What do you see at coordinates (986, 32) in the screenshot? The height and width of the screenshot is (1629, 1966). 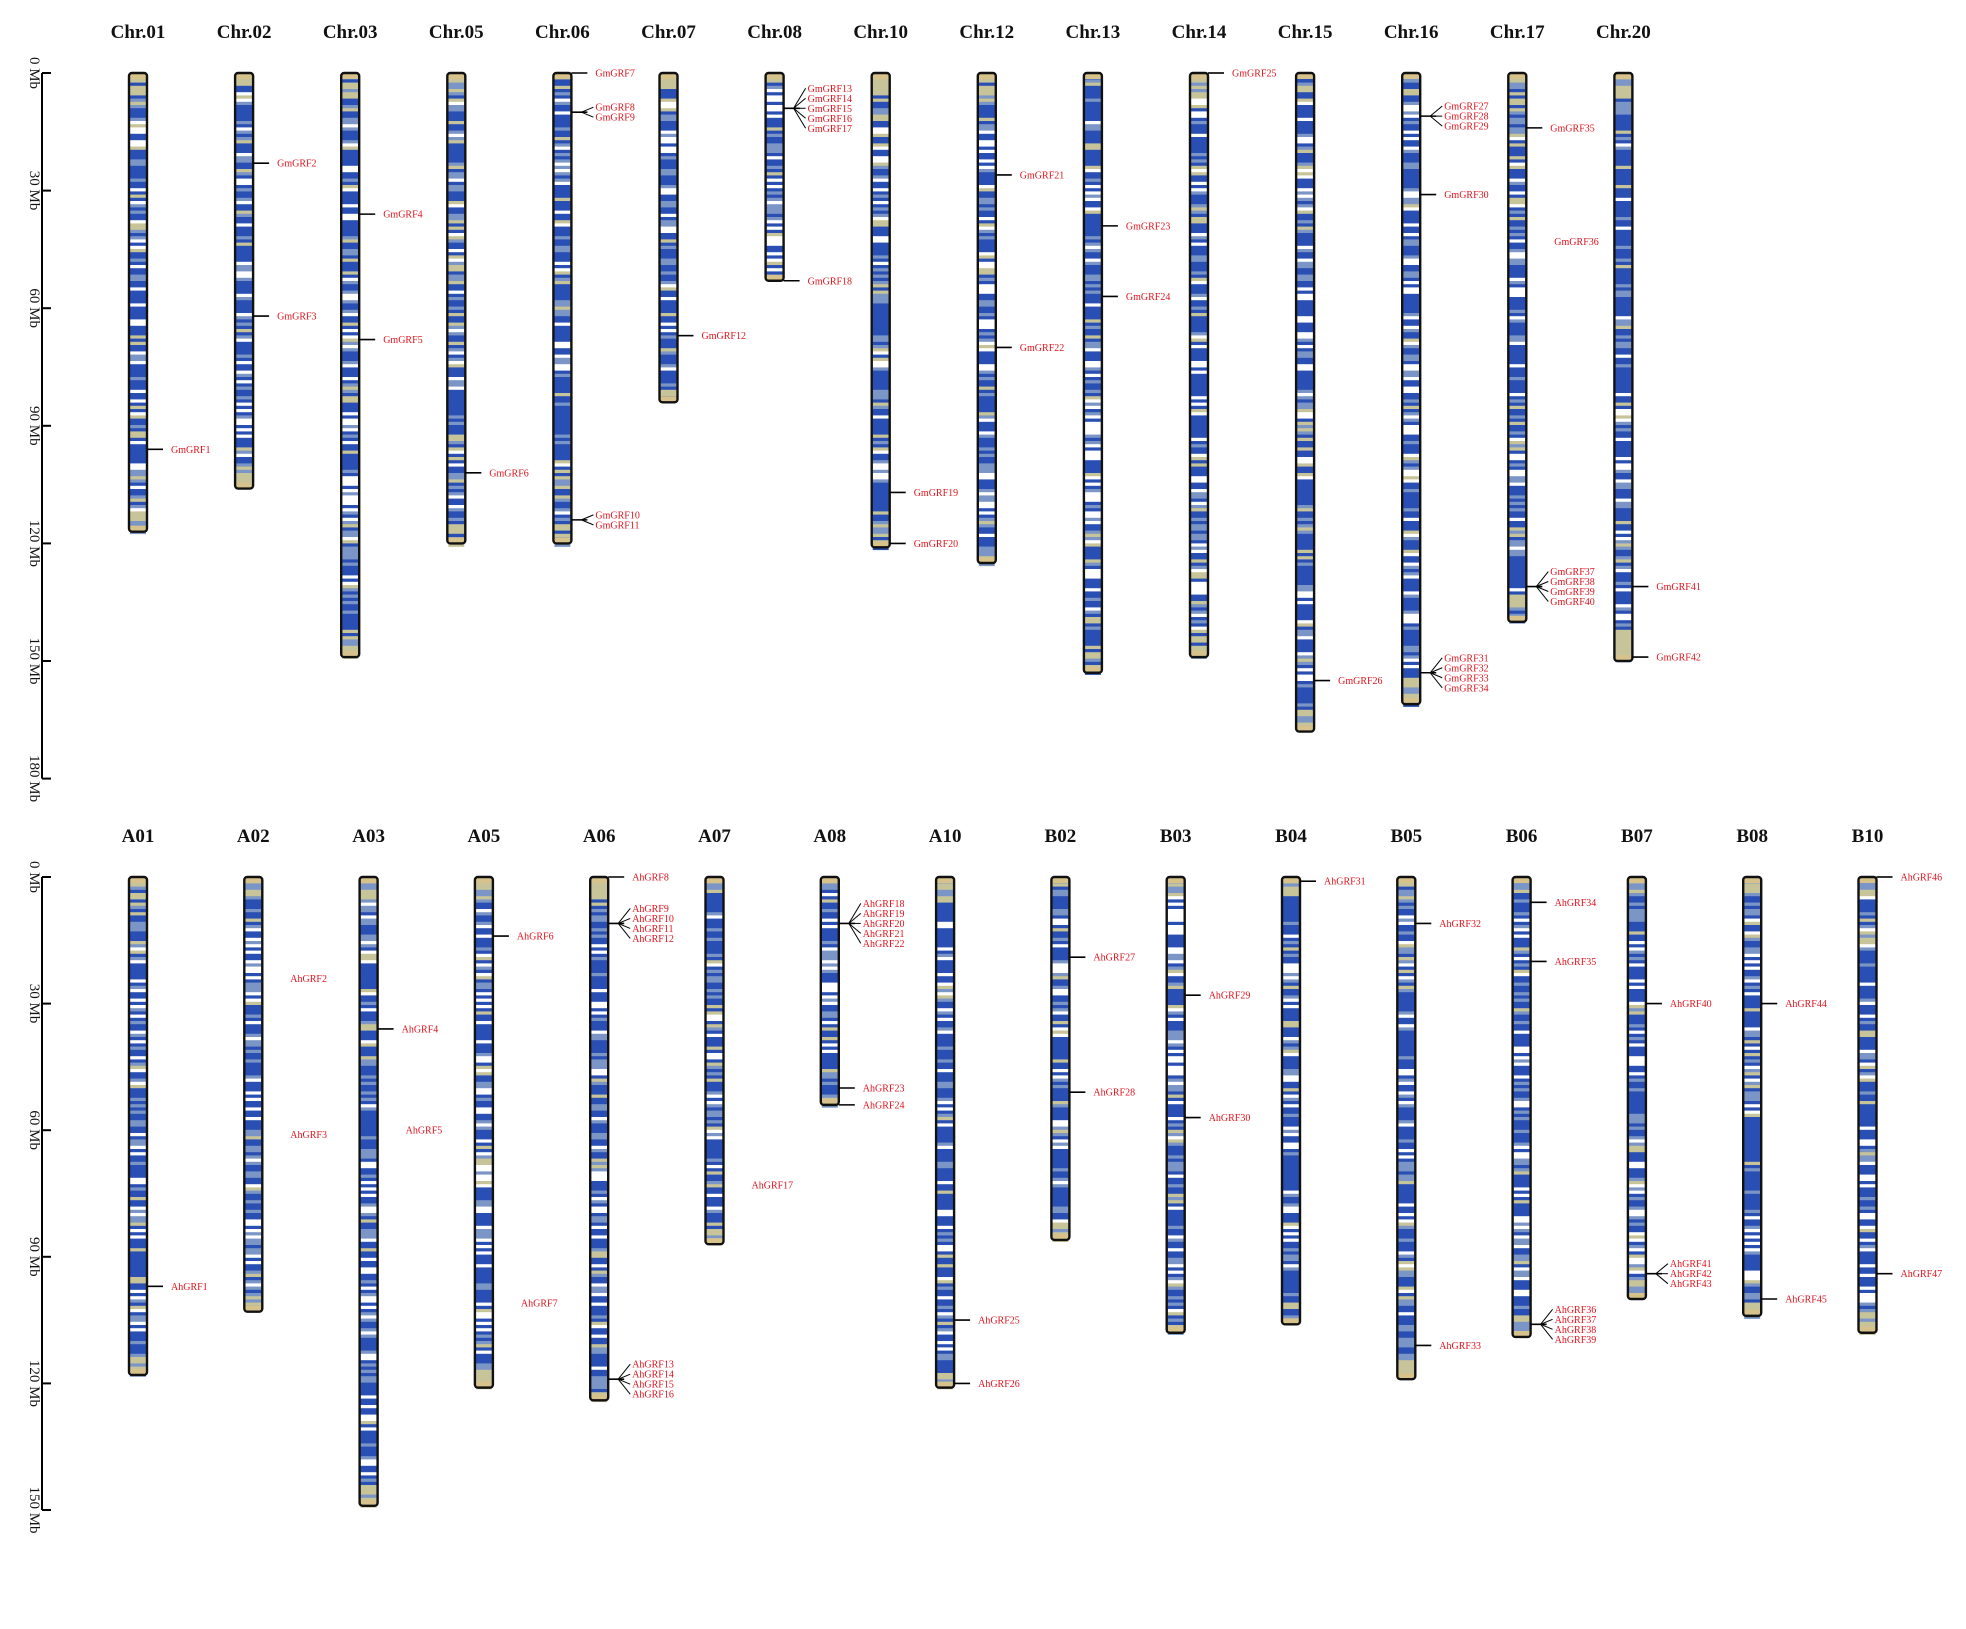 I see `chromosome-label: Chr.12` at bounding box center [986, 32].